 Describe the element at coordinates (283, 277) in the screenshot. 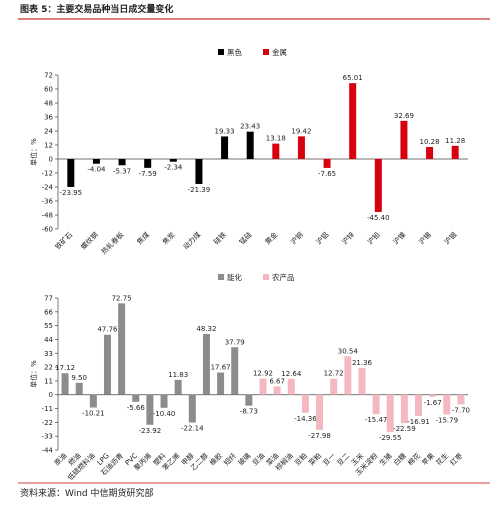

I see `legend-label: 农产品` at that location.